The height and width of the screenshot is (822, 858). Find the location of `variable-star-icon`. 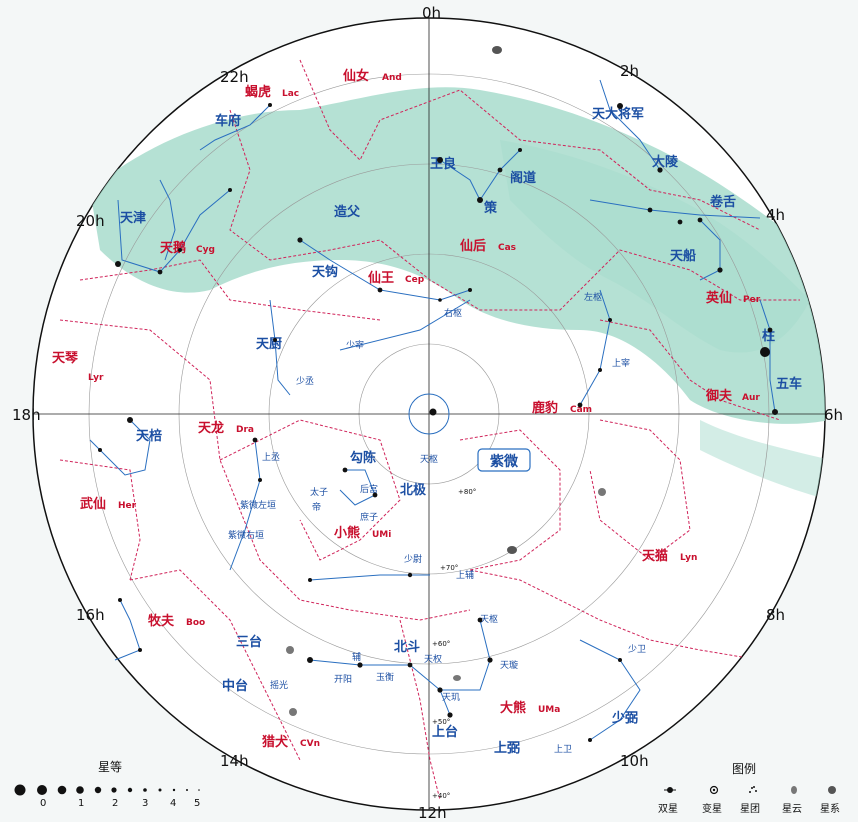

variable-star-icon is located at coordinates (714, 790).